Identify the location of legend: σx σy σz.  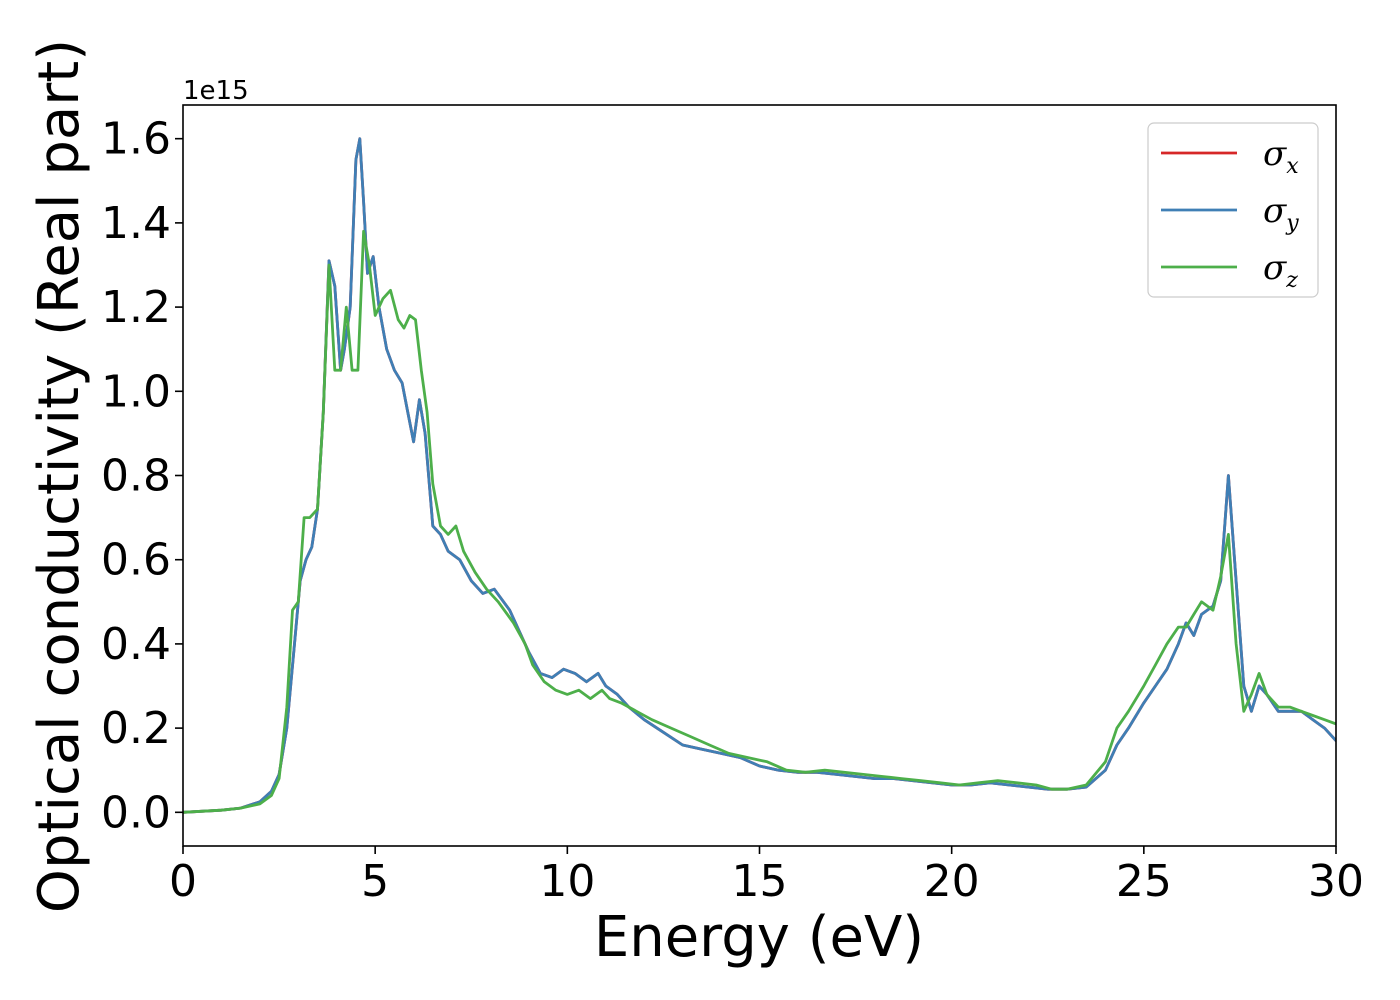
(1233, 210).